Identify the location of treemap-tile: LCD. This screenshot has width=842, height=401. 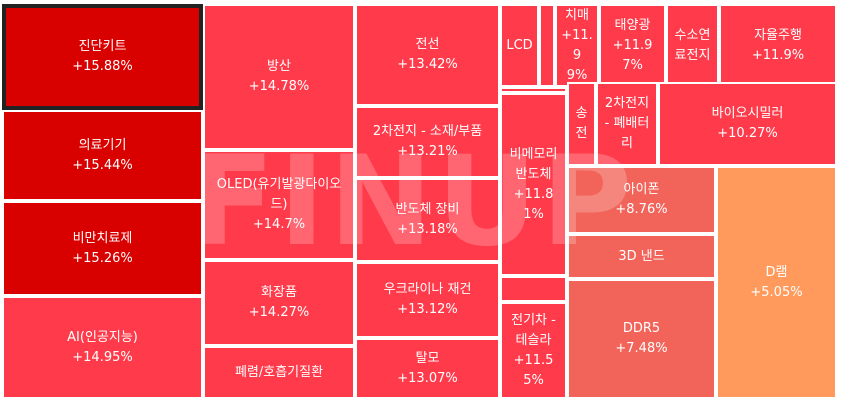
(519, 45).